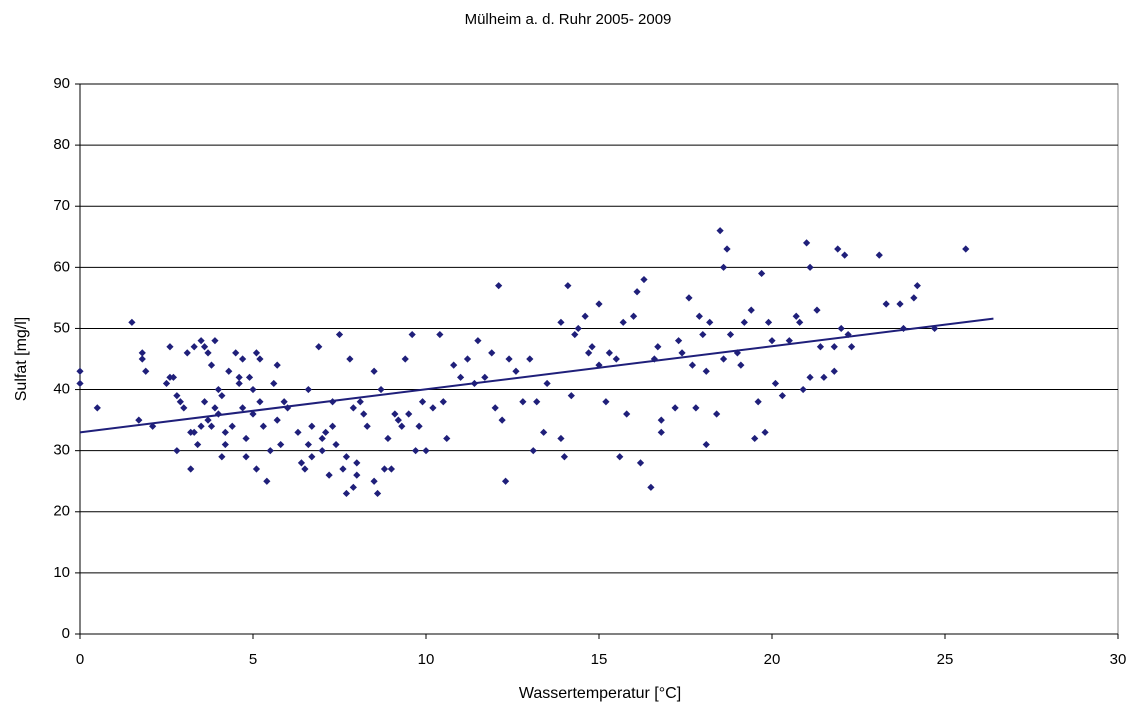 The height and width of the screenshot is (713, 1136). Describe the element at coordinates (945, 659) in the screenshot. I see `x-tick-label: 25` at that location.